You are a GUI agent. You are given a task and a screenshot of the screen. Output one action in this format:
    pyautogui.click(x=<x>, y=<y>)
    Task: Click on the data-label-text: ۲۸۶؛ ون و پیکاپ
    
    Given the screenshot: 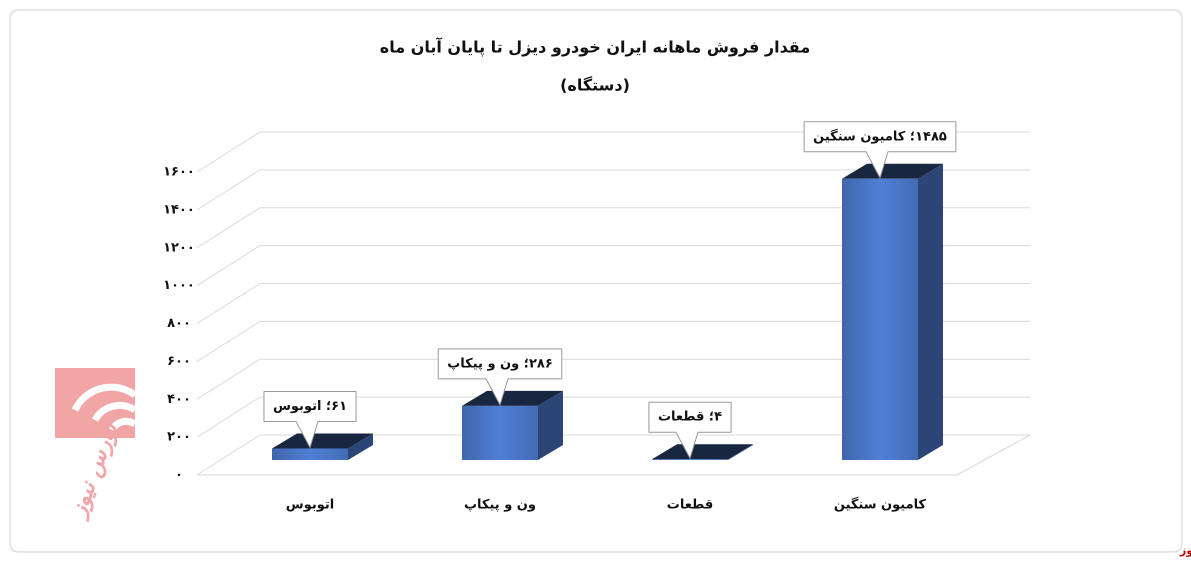 What is the action you would take?
    pyautogui.click(x=500, y=363)
    